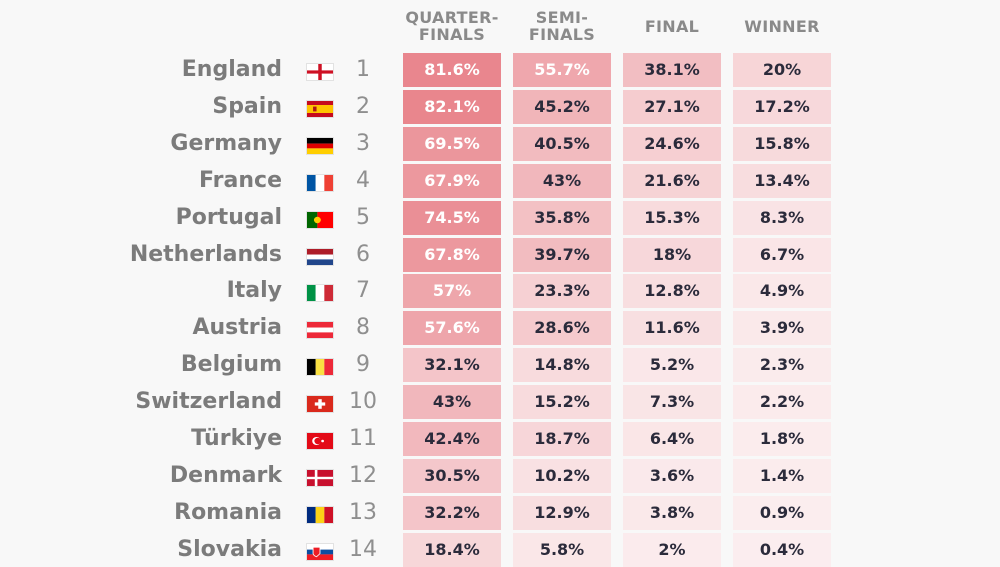 Image resolution: width=1000 pixels, height=567 pixels. I want to click on probability-cell: 3.8%, so click(672, 512).